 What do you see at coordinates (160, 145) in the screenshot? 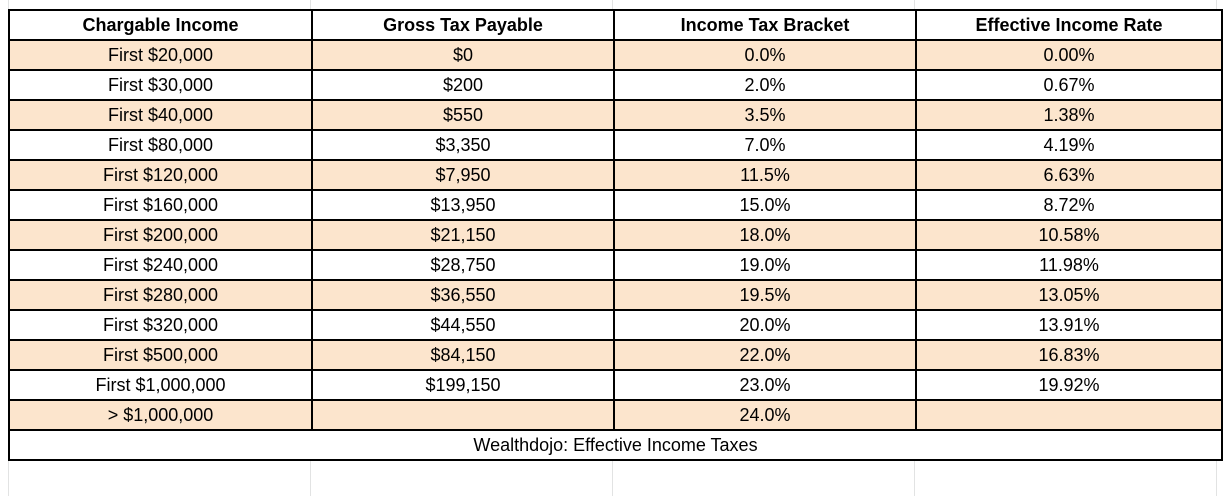
I see `cell-chargable-income: First $80,000` at bounding box center [160, 145].